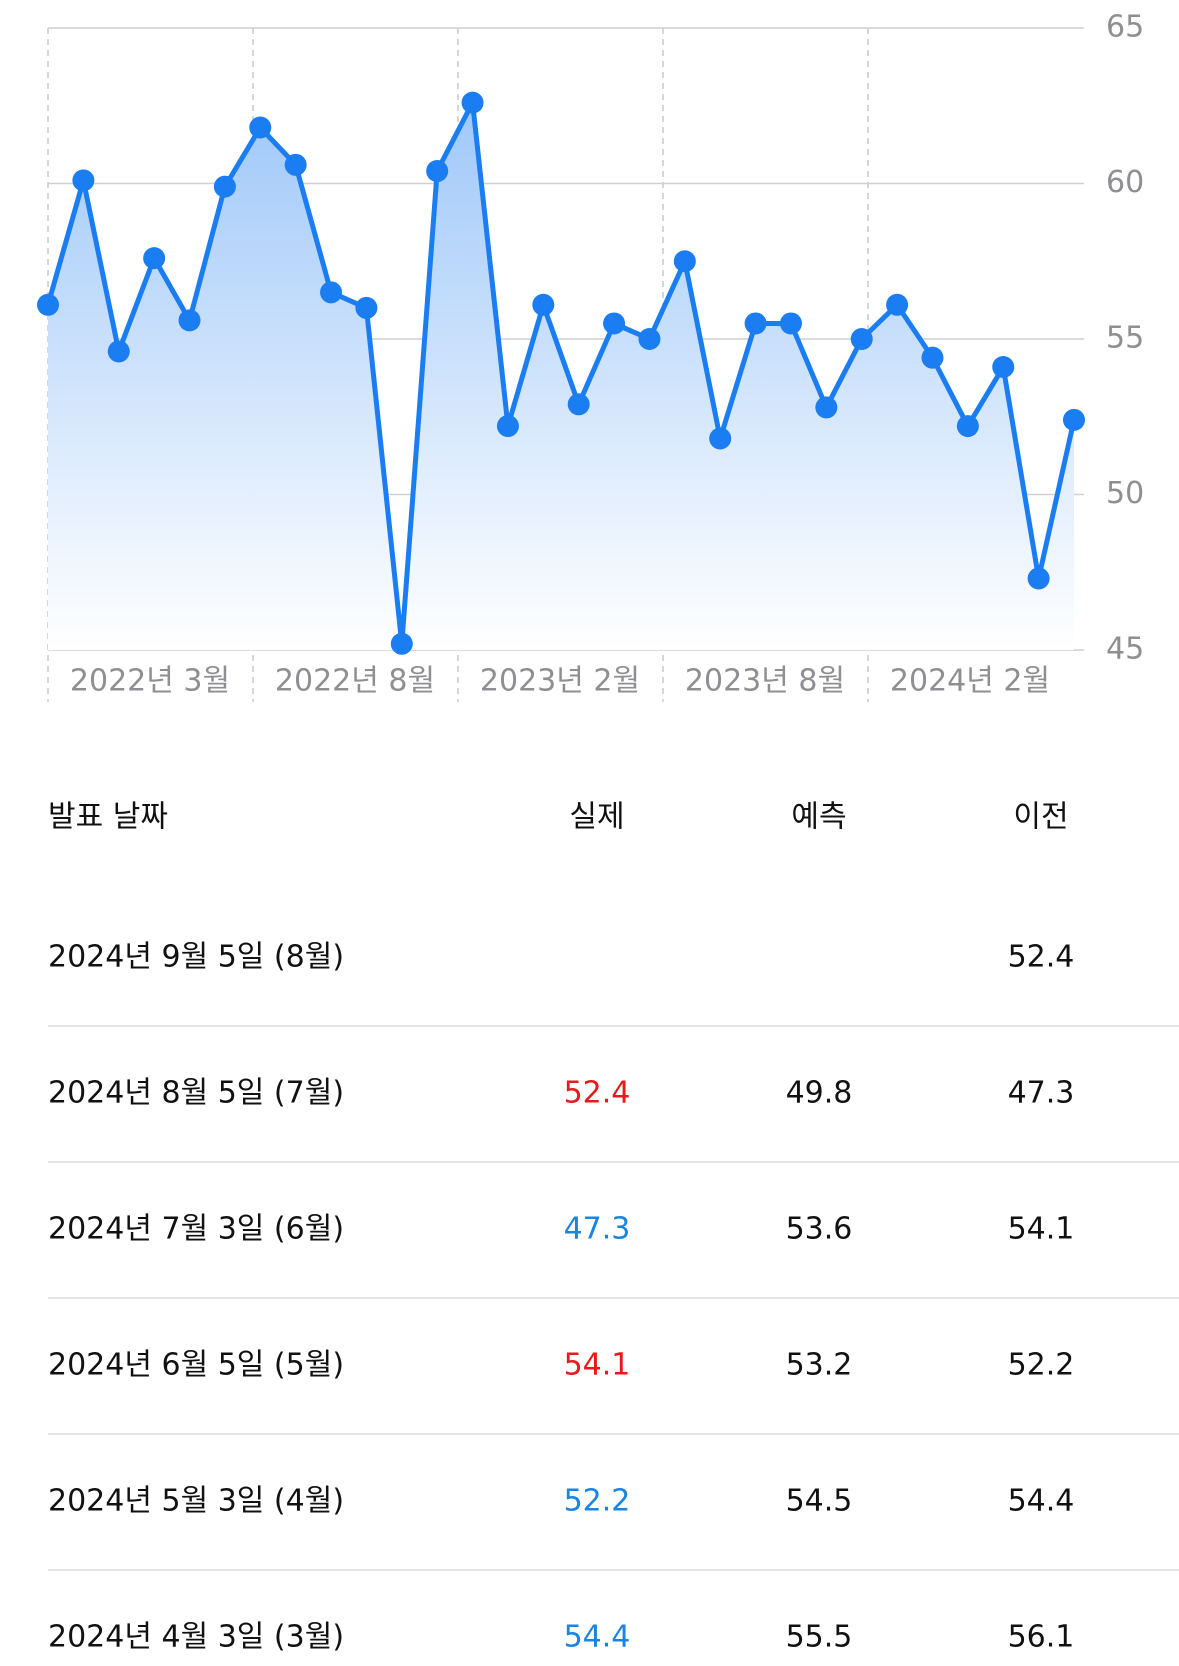 This screenshot has width=1179, height=1666. Describe the element at coordinates (1125, 649) in the screenshot. I see `y-tick-label: 45` at that location.